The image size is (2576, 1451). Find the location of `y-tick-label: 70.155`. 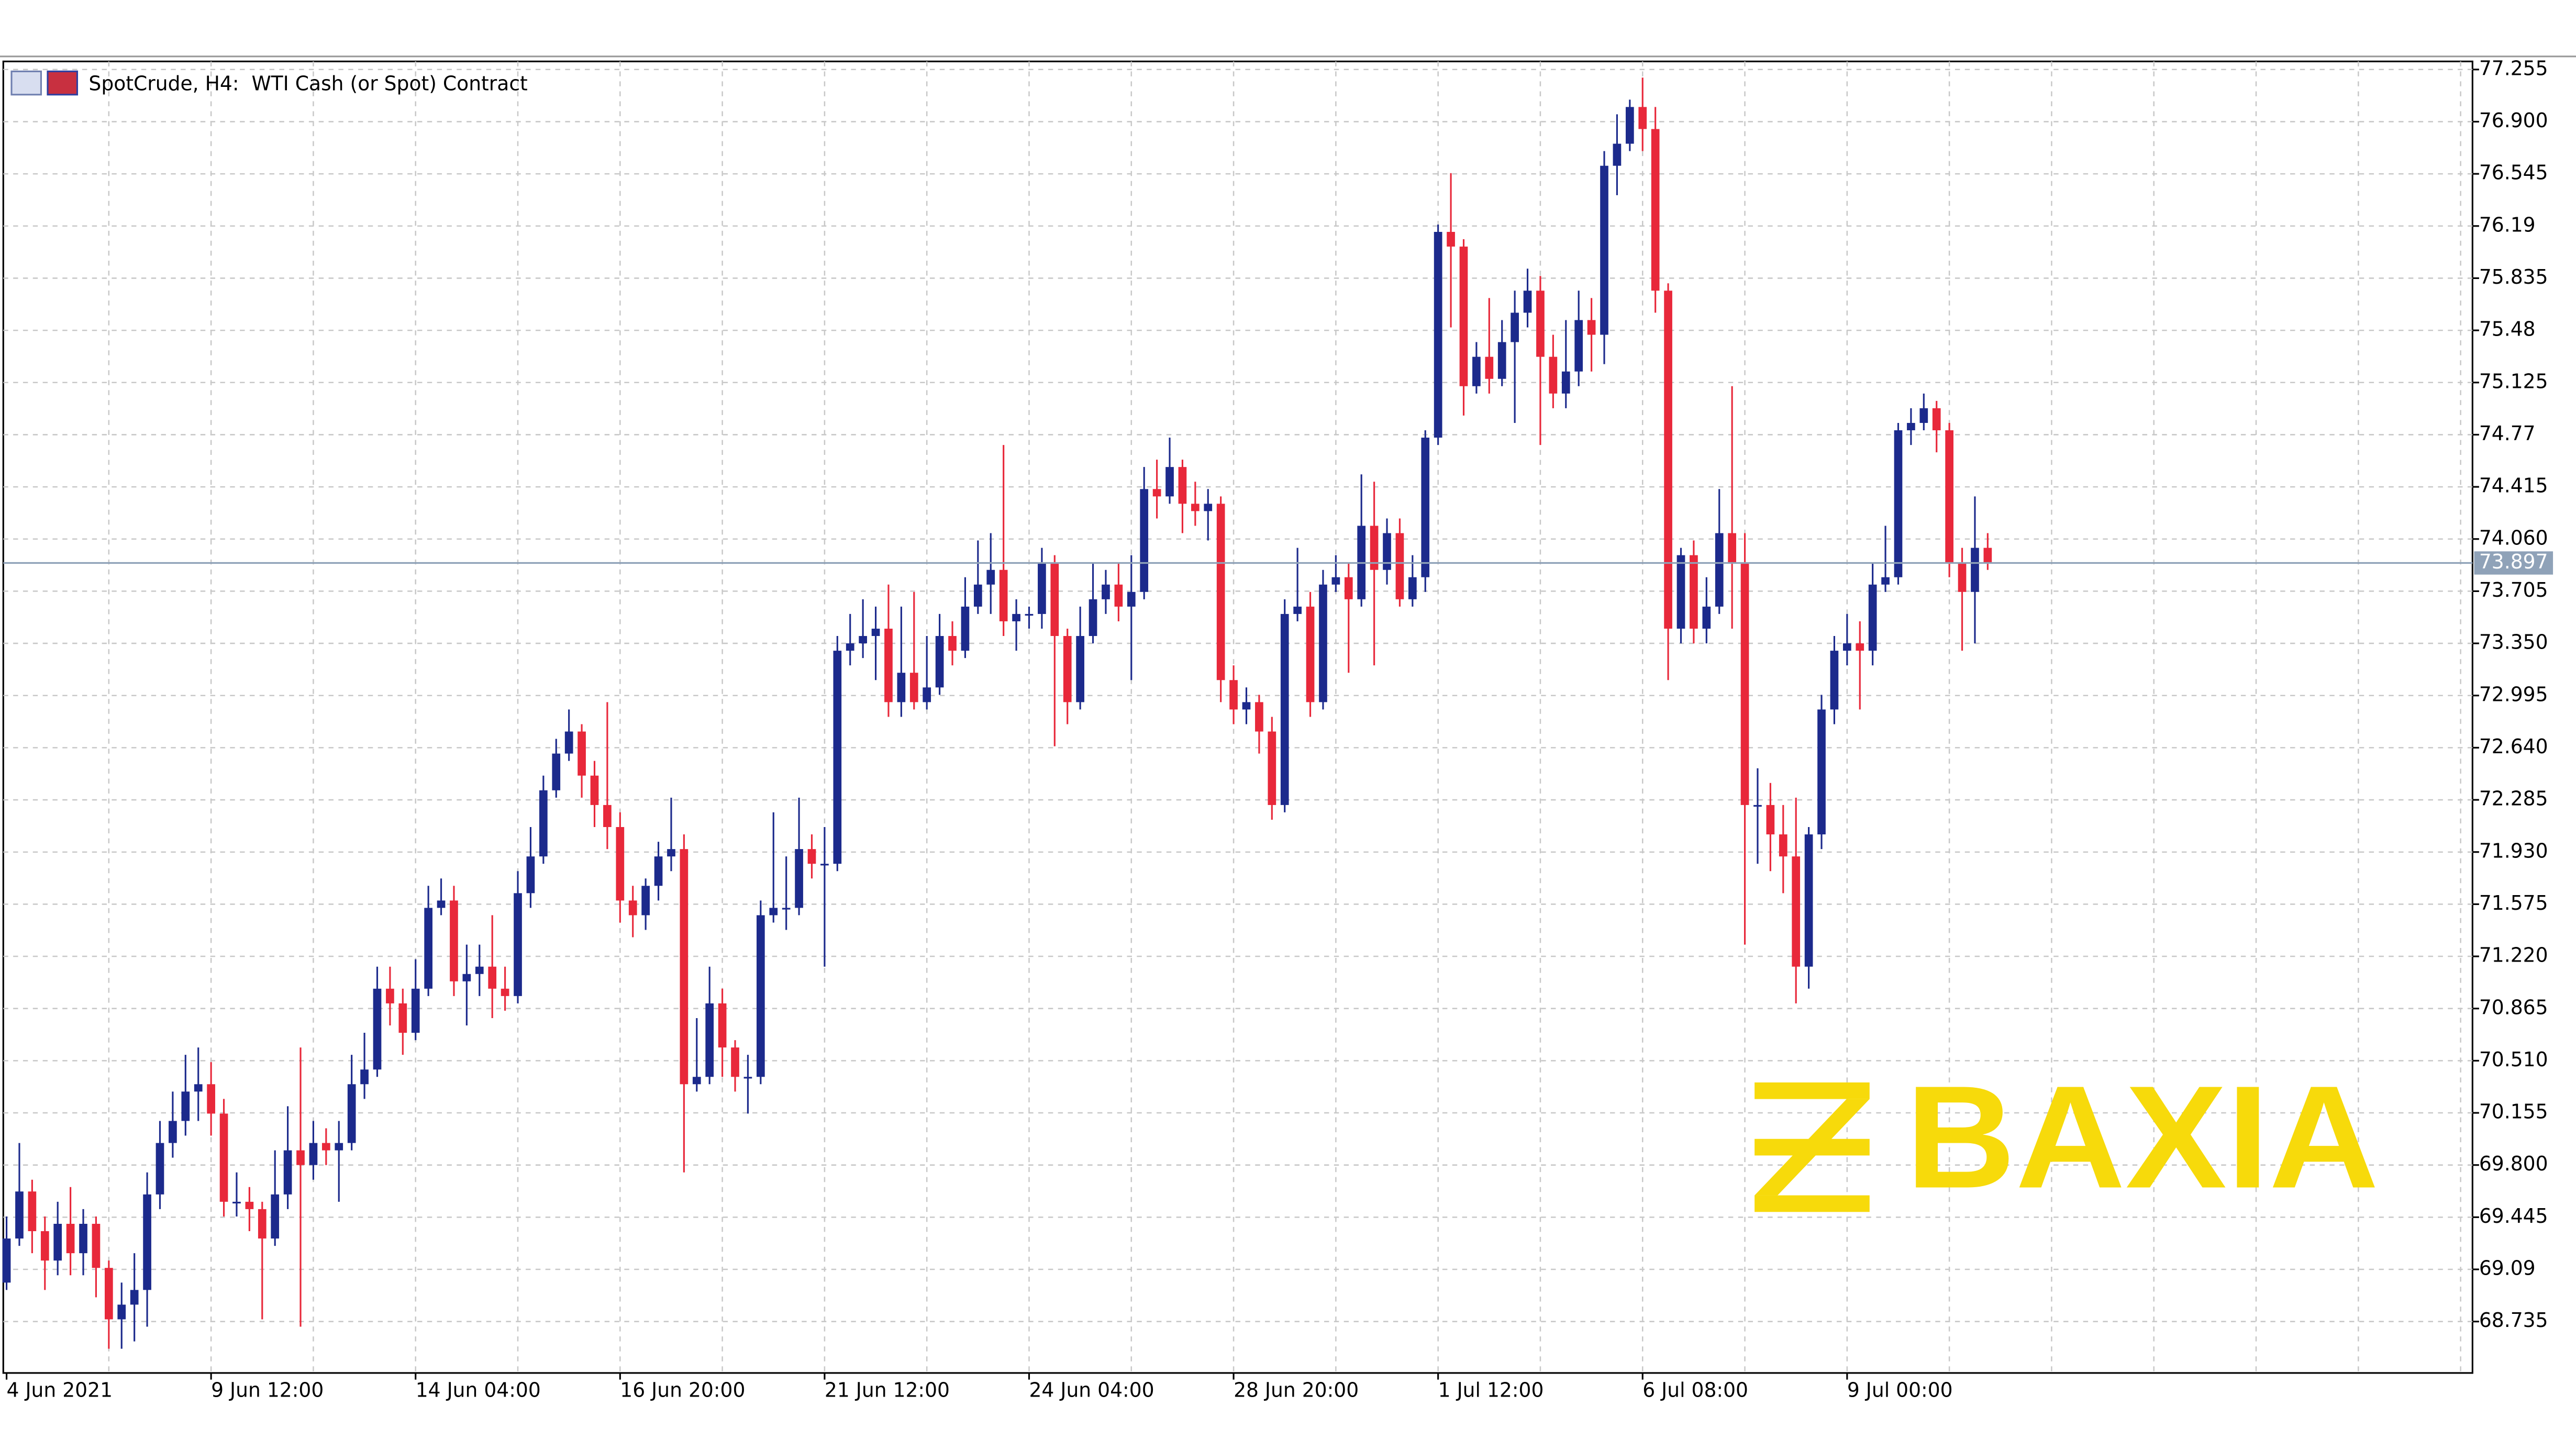

y-tick-label: 70.155 is located at coordinates (2513, 1112).